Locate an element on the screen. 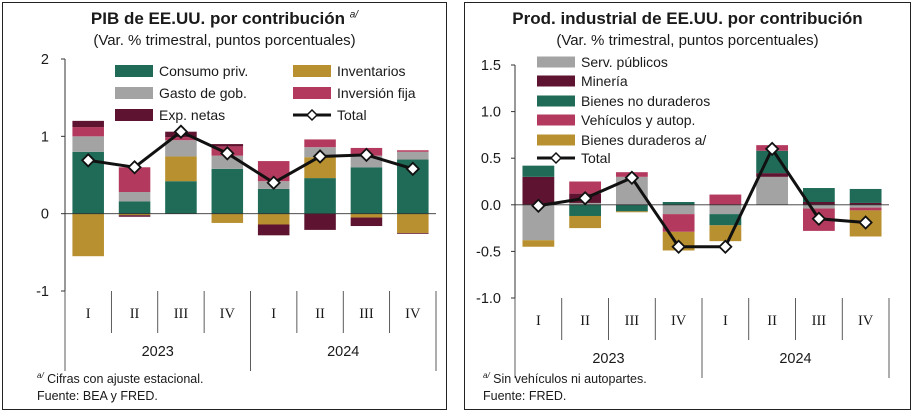  gdp-legend-label: Gasto de gob. is located at coordinates (203, 93).